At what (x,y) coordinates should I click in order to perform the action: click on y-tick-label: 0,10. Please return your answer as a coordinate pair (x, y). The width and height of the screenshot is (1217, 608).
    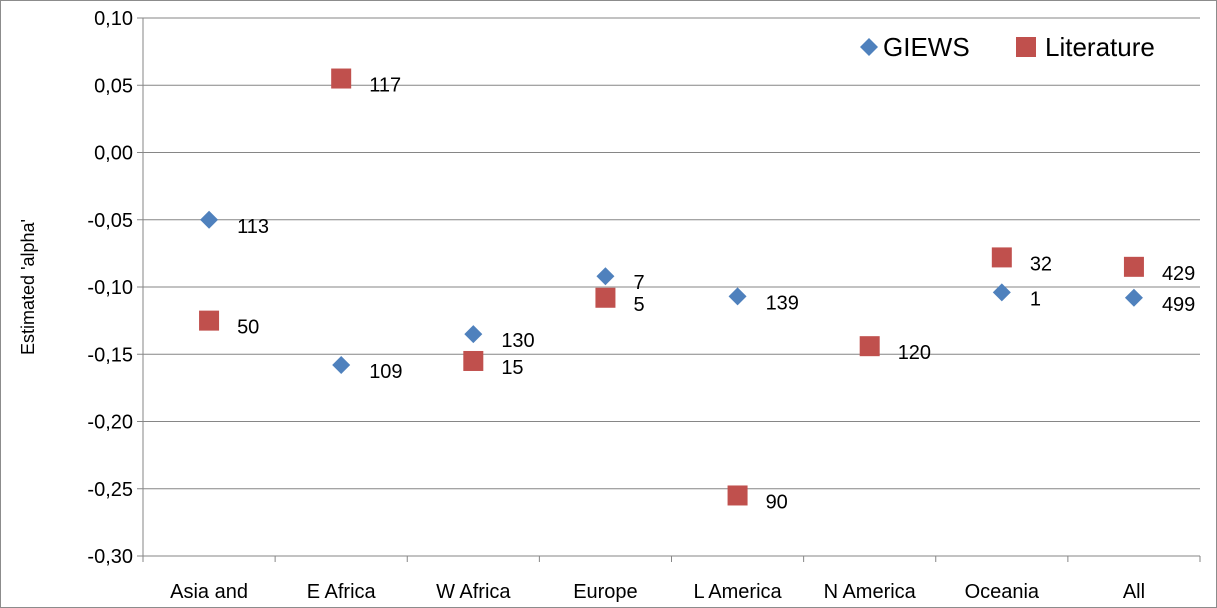
    Looking at the image, I should click on (113, 19).